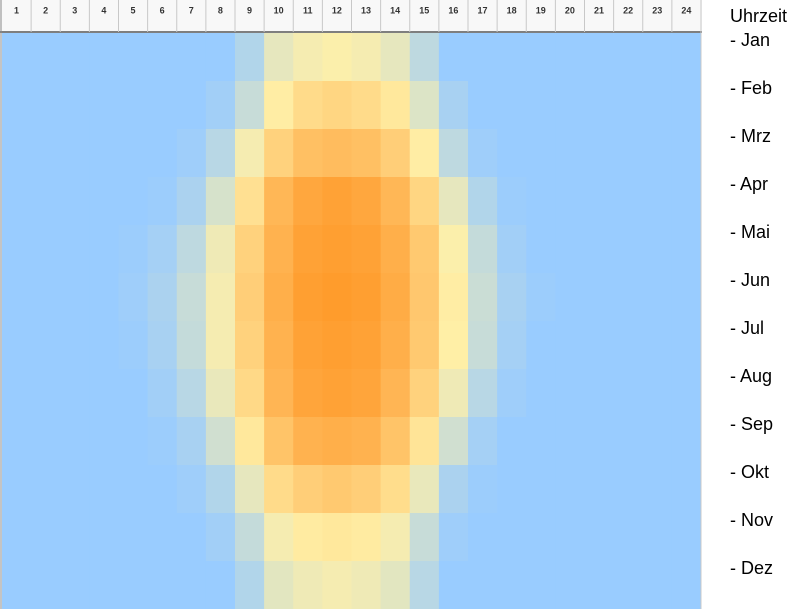  I want to click on month-label: - Apr, so click(749, 184).